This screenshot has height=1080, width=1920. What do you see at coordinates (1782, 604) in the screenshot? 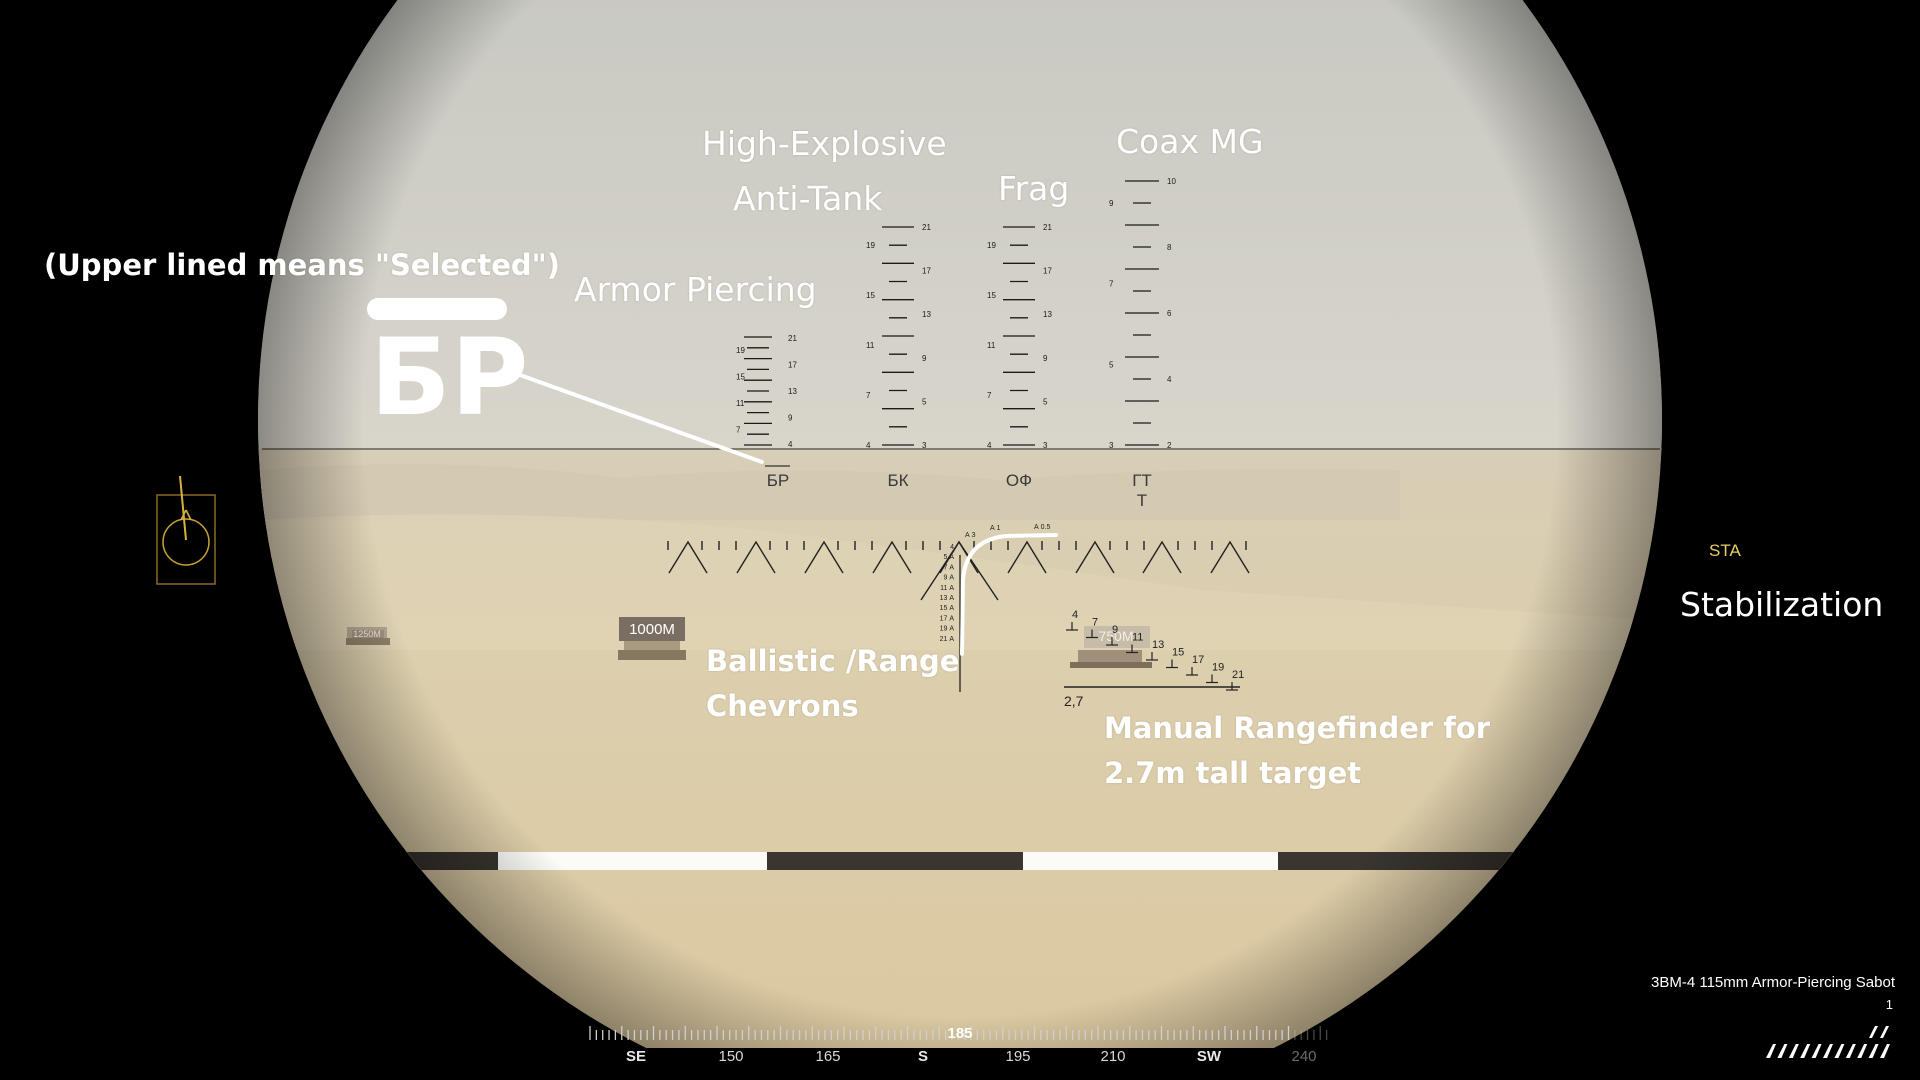
I see `annotation-stabilization: Stabilization` at bounding box center [1782, 604].